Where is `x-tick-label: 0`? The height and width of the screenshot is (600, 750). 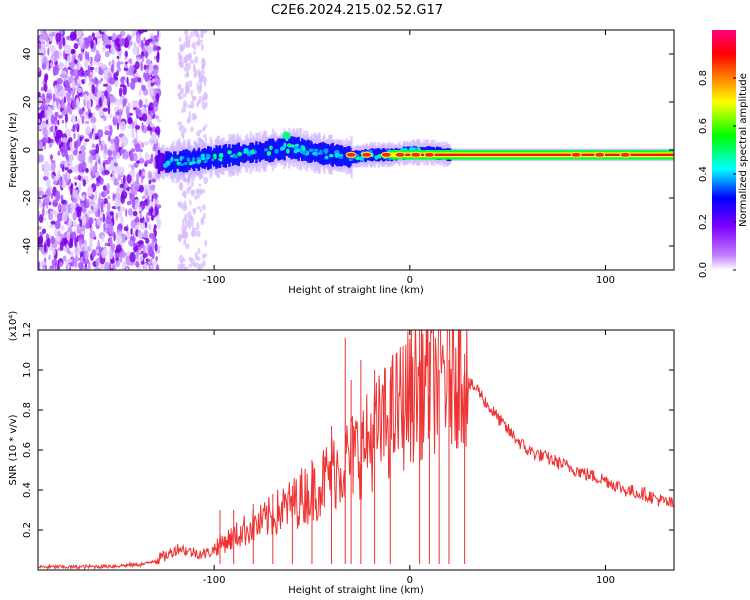 x-tick-label: 0 is located at coordinates (410, 280).